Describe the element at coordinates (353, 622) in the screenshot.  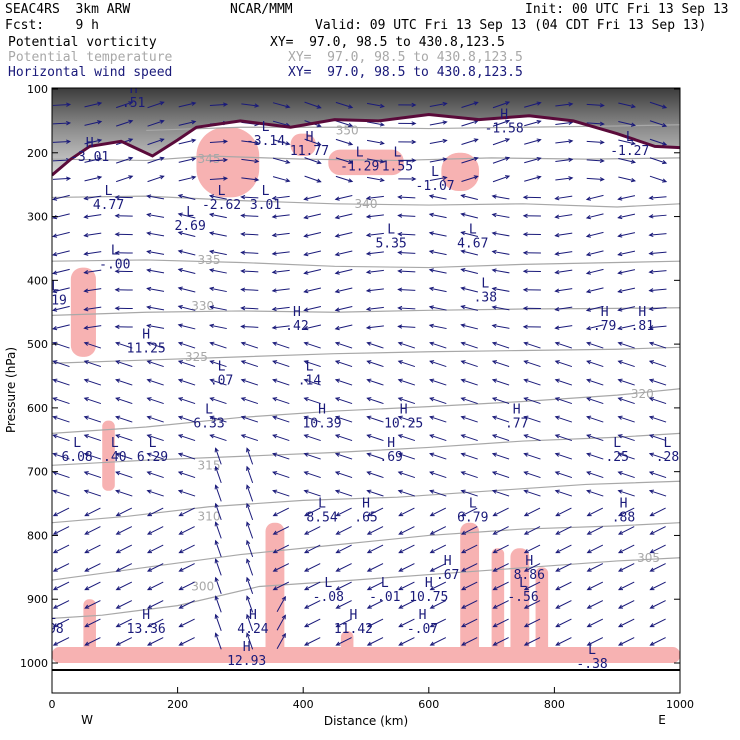
I see `extremum-H-46: H11.42` at that location.